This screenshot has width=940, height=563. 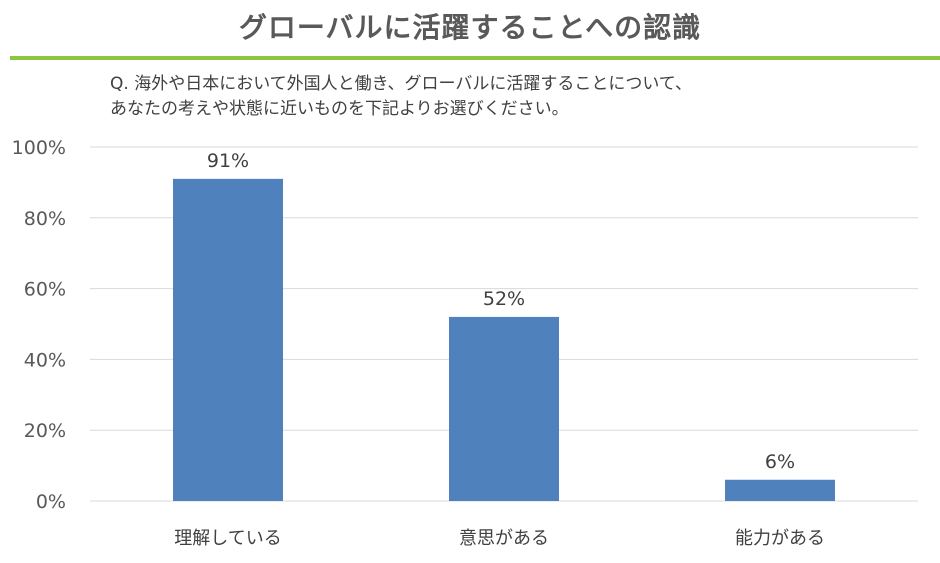 What do you see at coordinates (45, 219) in the screenshot?
I see `y-tick-label: 80%` at bounding box center [45, 219].